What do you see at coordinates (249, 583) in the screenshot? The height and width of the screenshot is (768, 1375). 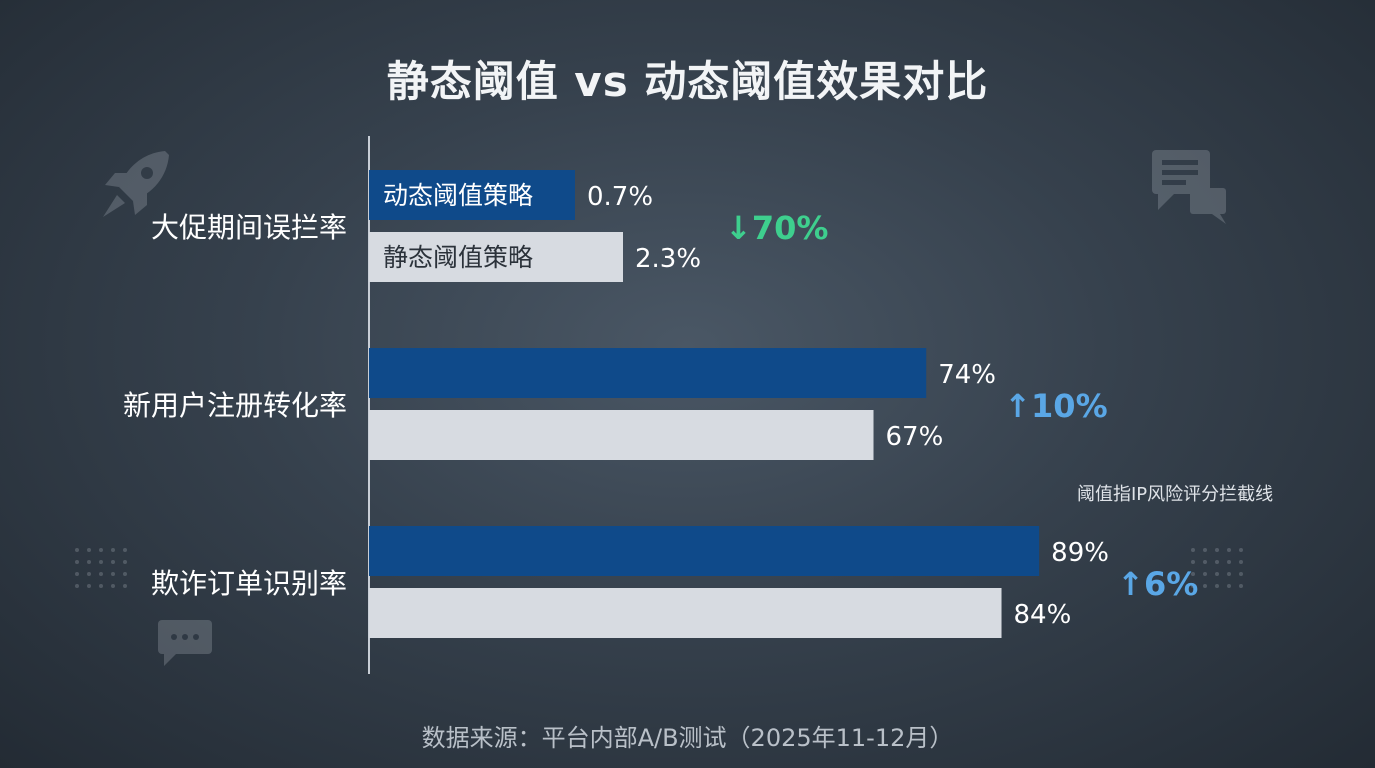 I see `category-label: 欺诈订单识别率` at bounding box center [249, 583].